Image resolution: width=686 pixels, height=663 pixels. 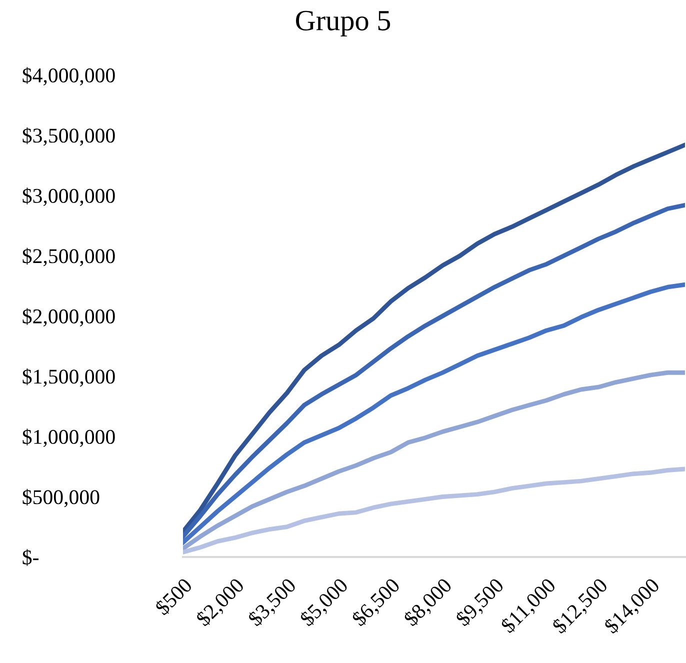 I want to click on line-series, so click(x=434, y=510).